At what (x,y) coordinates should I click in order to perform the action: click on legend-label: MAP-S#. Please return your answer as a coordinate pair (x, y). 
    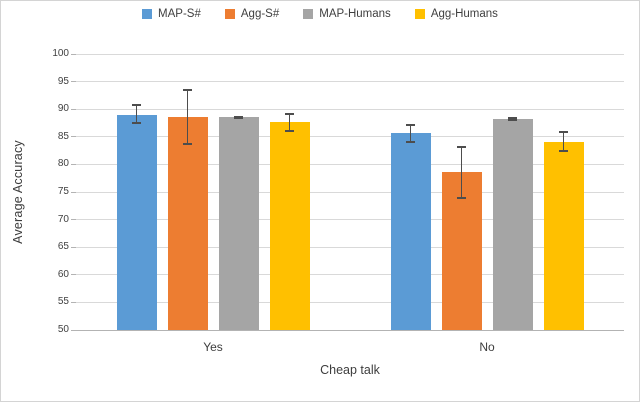
    Looking at the image, I should click on (179, 14).